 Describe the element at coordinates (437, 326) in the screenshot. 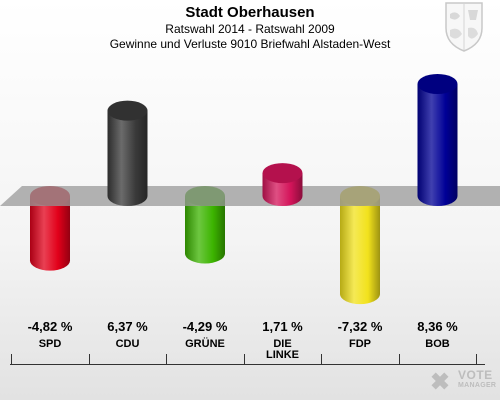

I see `value-label: 8,36 %` at that location.